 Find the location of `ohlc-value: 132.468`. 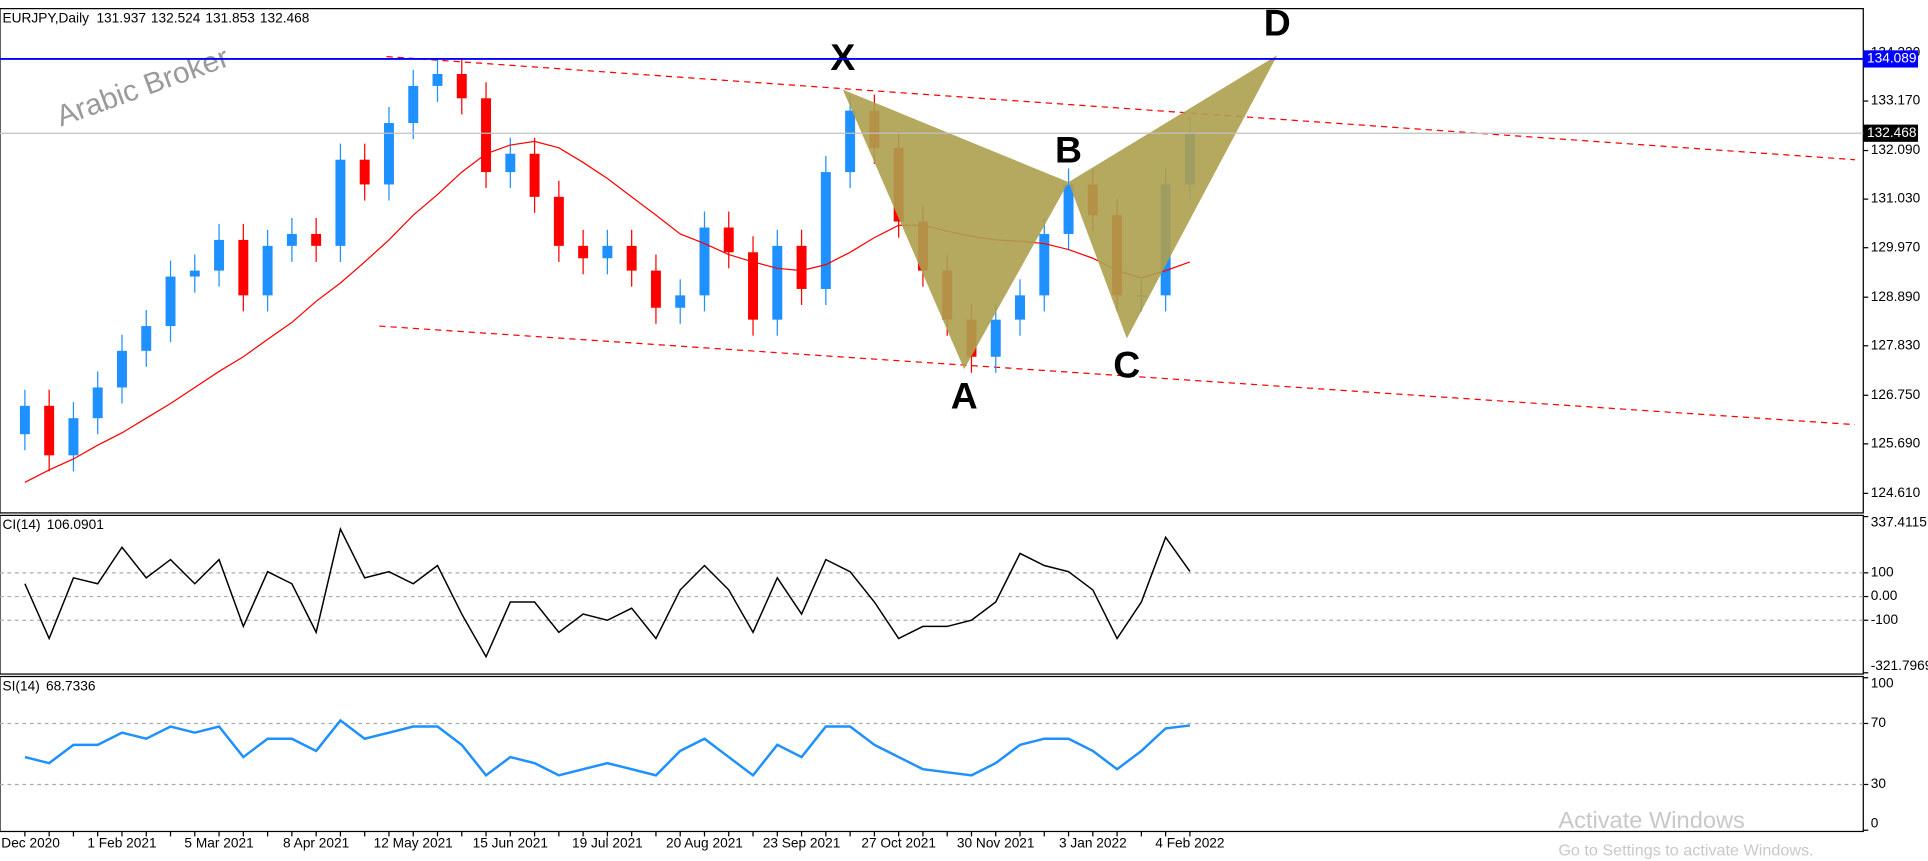

ohlc-value: 132.468 is located at coordinates (284, 17).